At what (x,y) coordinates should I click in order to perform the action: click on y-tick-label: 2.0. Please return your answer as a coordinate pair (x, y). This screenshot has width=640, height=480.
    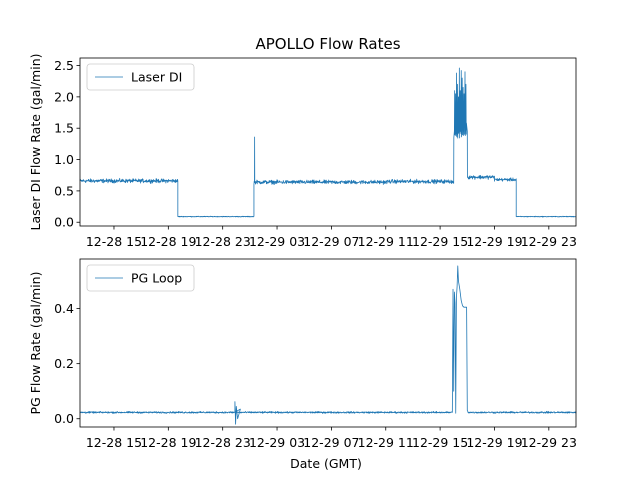
    Looking at the image, I should click on (64, 96).